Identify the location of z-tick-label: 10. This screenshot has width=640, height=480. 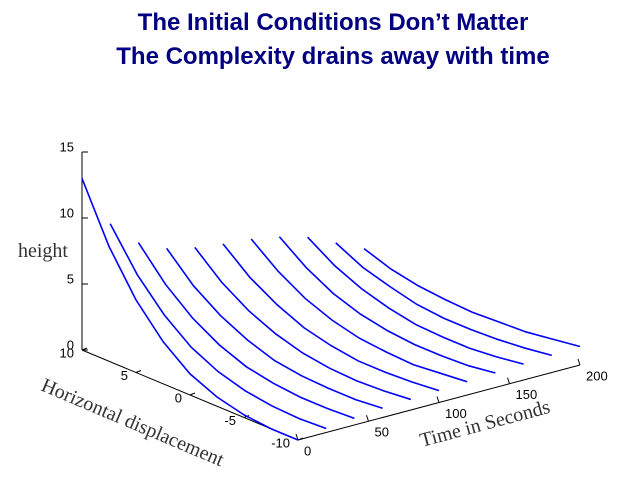
(67, 212).